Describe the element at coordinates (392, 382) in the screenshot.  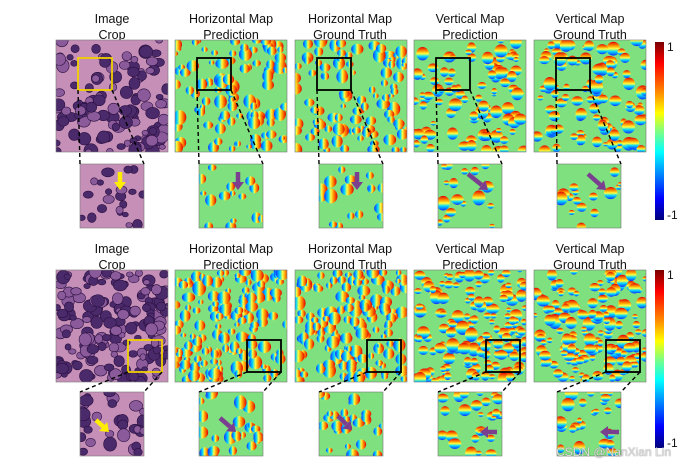
I see `row2-horizontal-ground-truth-zoom-line-right` at that location.